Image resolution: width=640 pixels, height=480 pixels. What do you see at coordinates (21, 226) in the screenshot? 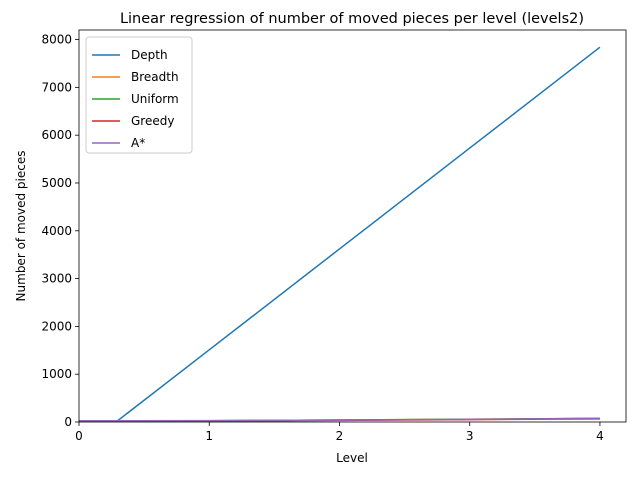
I see `y-axis-label: Number of moved pieces` at bounding box center [21, 226].